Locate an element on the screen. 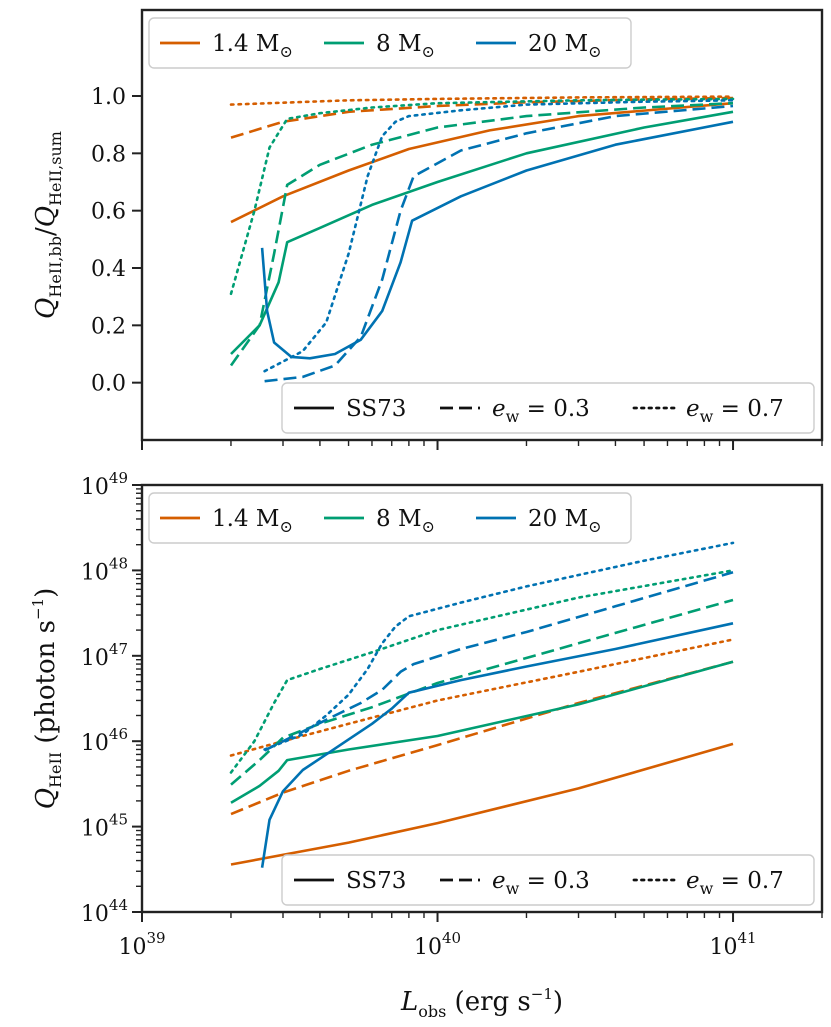 This screenshot has width=831, height=1027. y-tick-label: 0.6 is located at coordinates (108, 212).